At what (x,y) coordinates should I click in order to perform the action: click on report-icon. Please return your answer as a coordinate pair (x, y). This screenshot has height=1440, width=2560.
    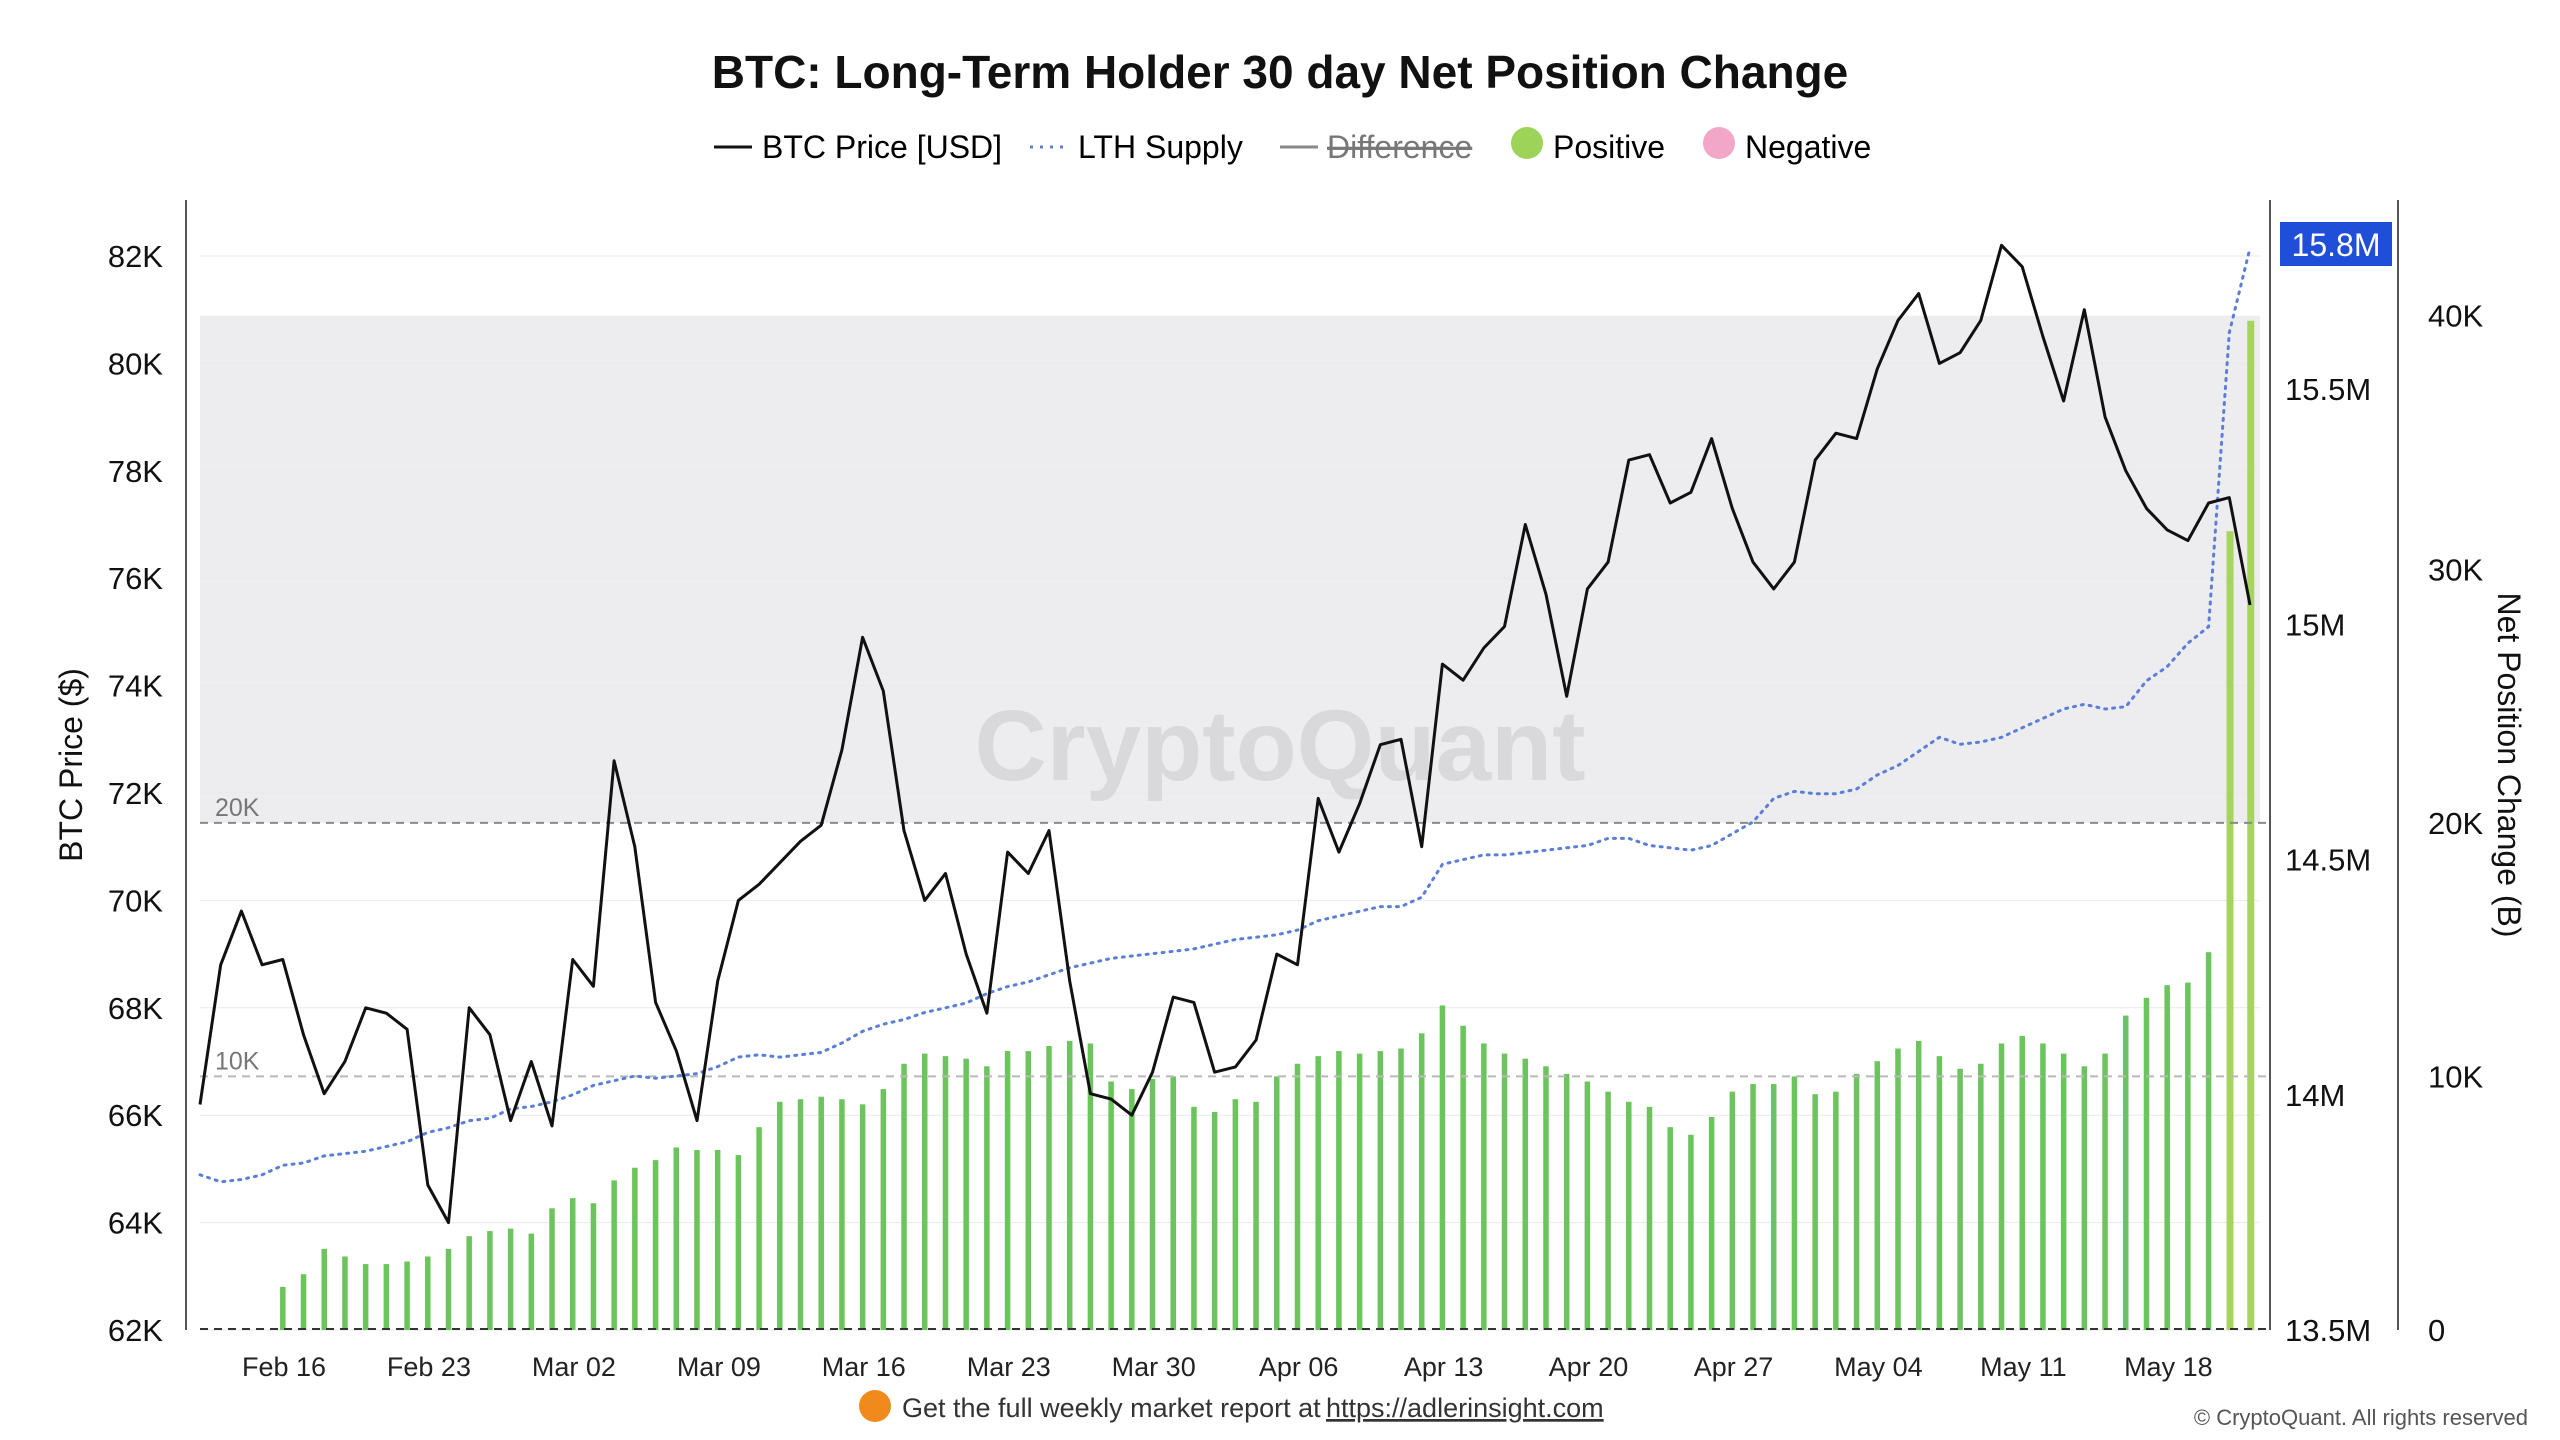
    Looking at the image, I should click on (875, 1406).